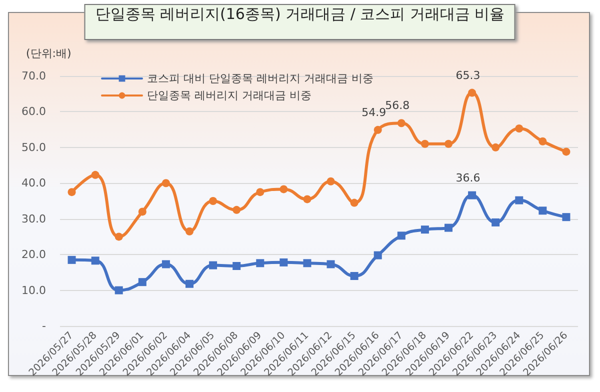 Image resolution: width=600 pixels, height=392 pixels. Describe the element at coordinates (397, 105) in the screenshot. I see `data-label: 56.8` at that location.